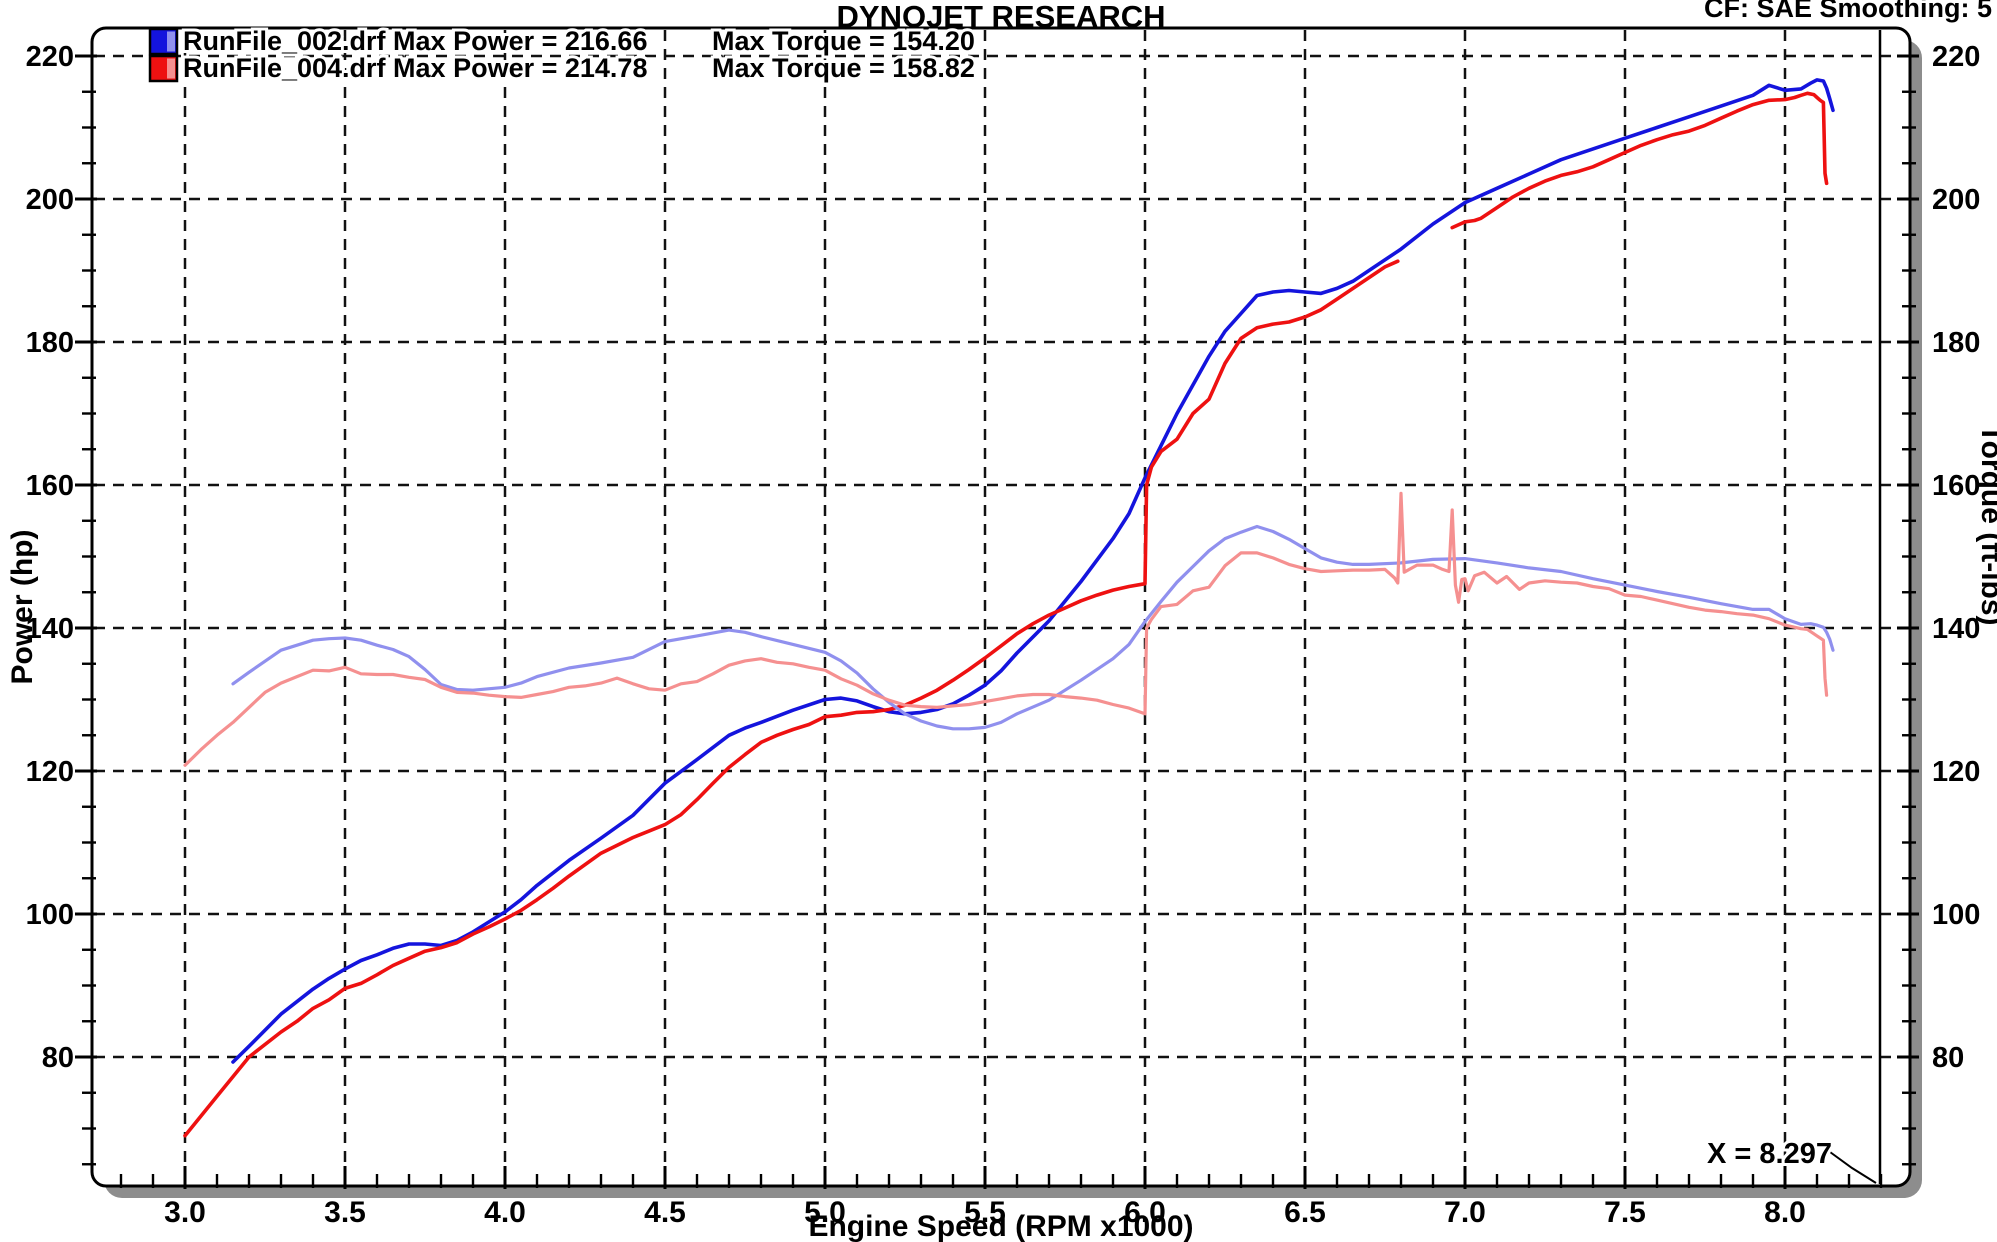 This screenshot has width=1997, height=1242. I want to click on x-tick-label-6.5: 6.5, so click(1305, 1212).